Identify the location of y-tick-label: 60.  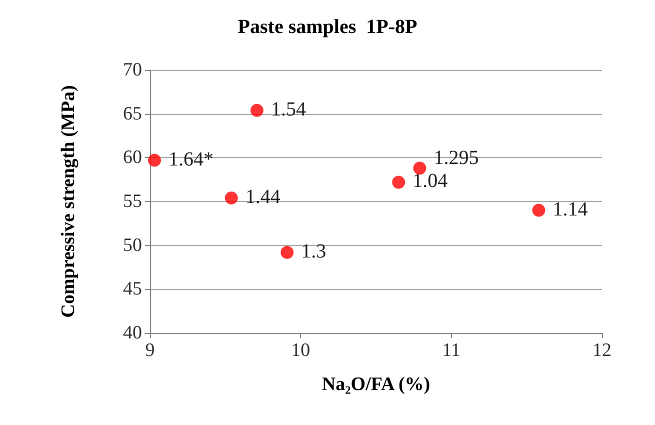
(132, 157).